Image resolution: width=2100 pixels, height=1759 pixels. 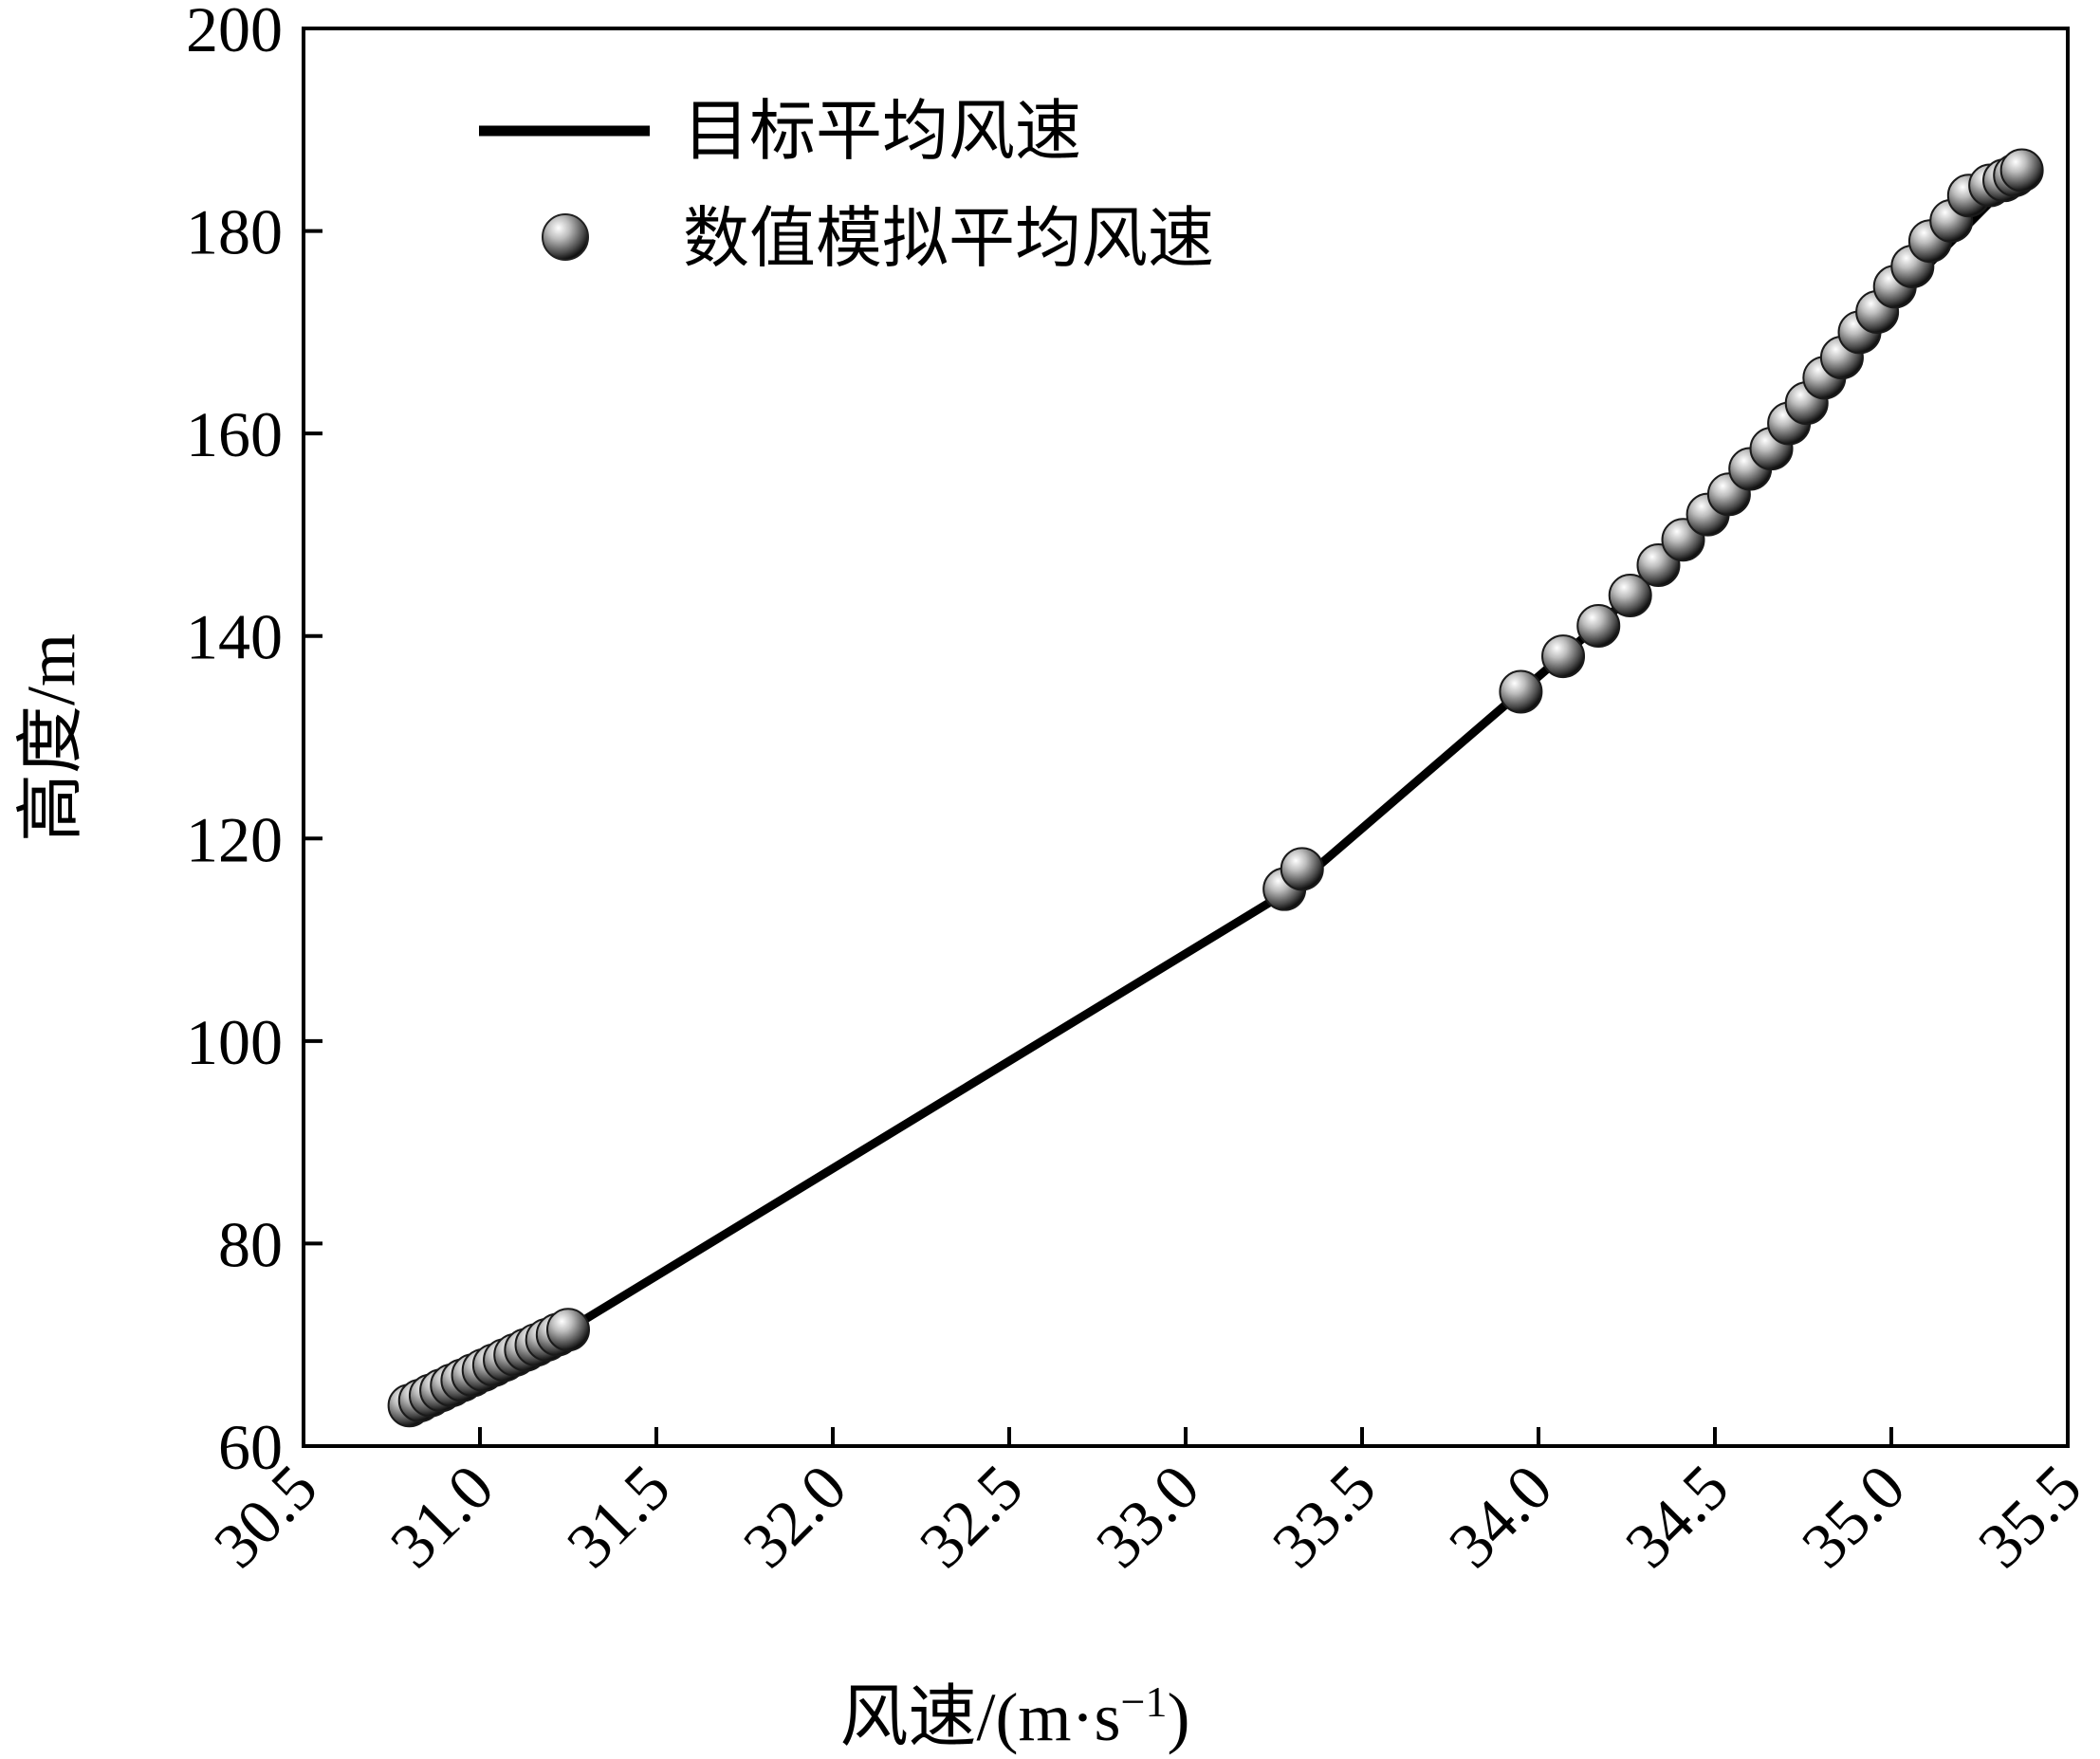 I want to click on x-tick-label: 32.5, so click(x=972, y=1516).